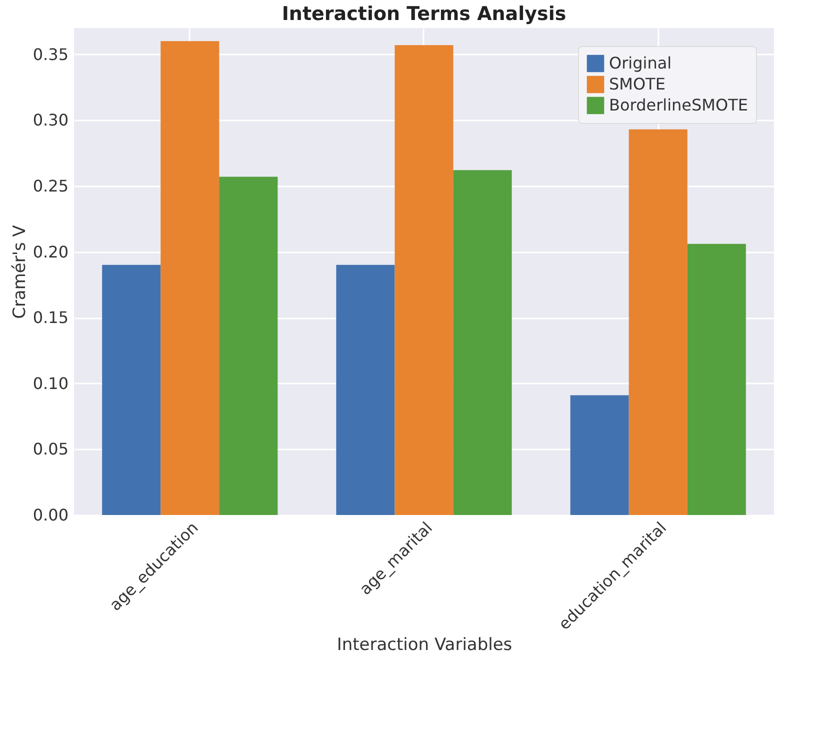  Describe the element at coordinates (640, 63) in the screenshot. I see `legend-label: Original` at that location.